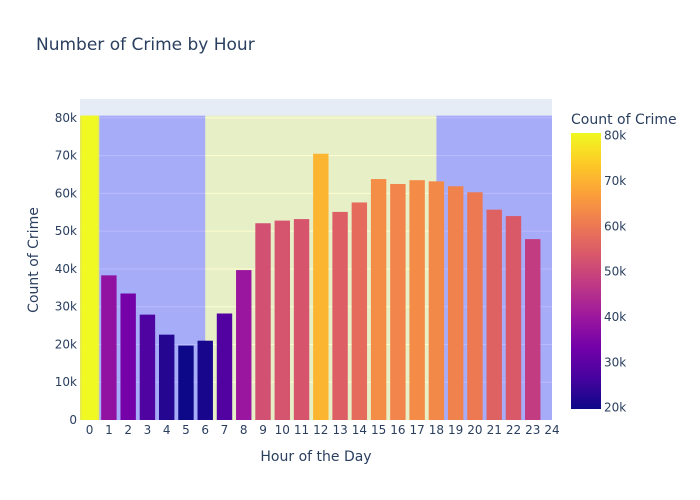 This screenshot has height=500, width=700. I want to click on x-tick-label: 9, so click(263, 430).